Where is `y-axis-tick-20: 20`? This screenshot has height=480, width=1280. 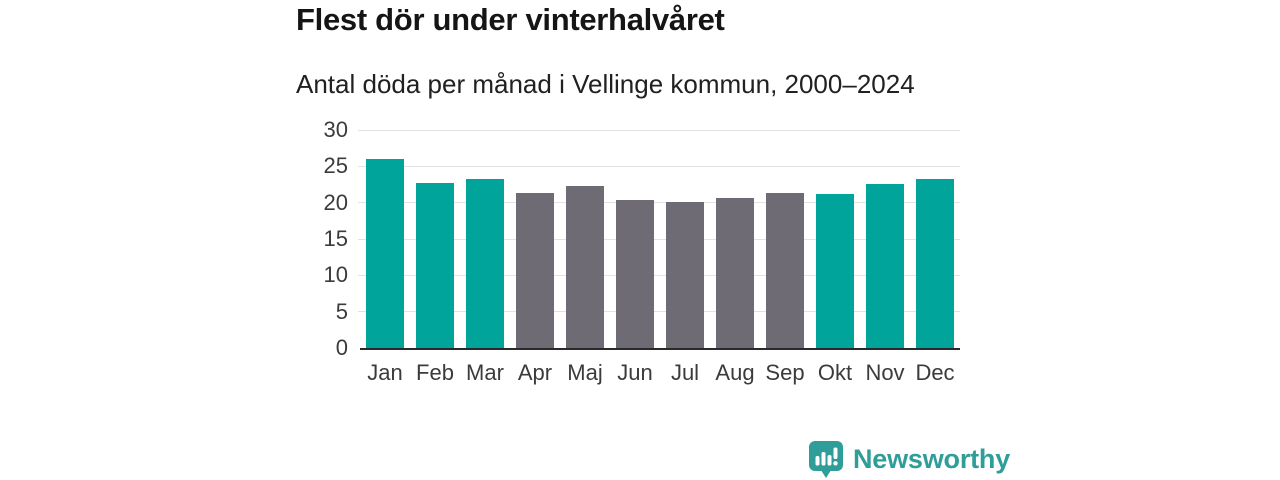 y-axis-tick-20: 20 is located at coordinates (335, 202).